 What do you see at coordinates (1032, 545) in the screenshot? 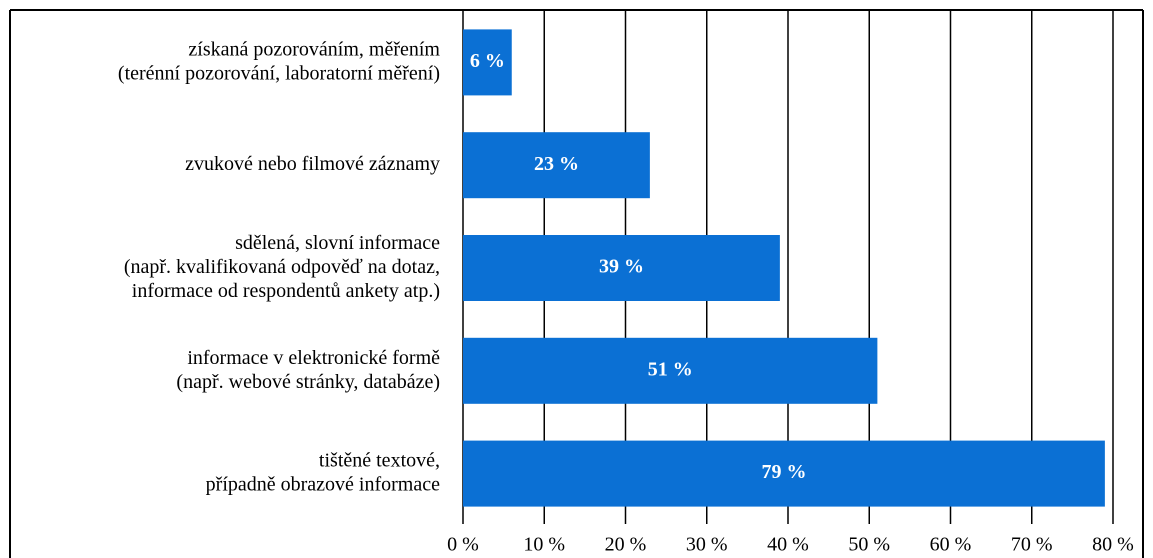
I see `x-tick-label: 70 %` at bounding box center [1032, 545].